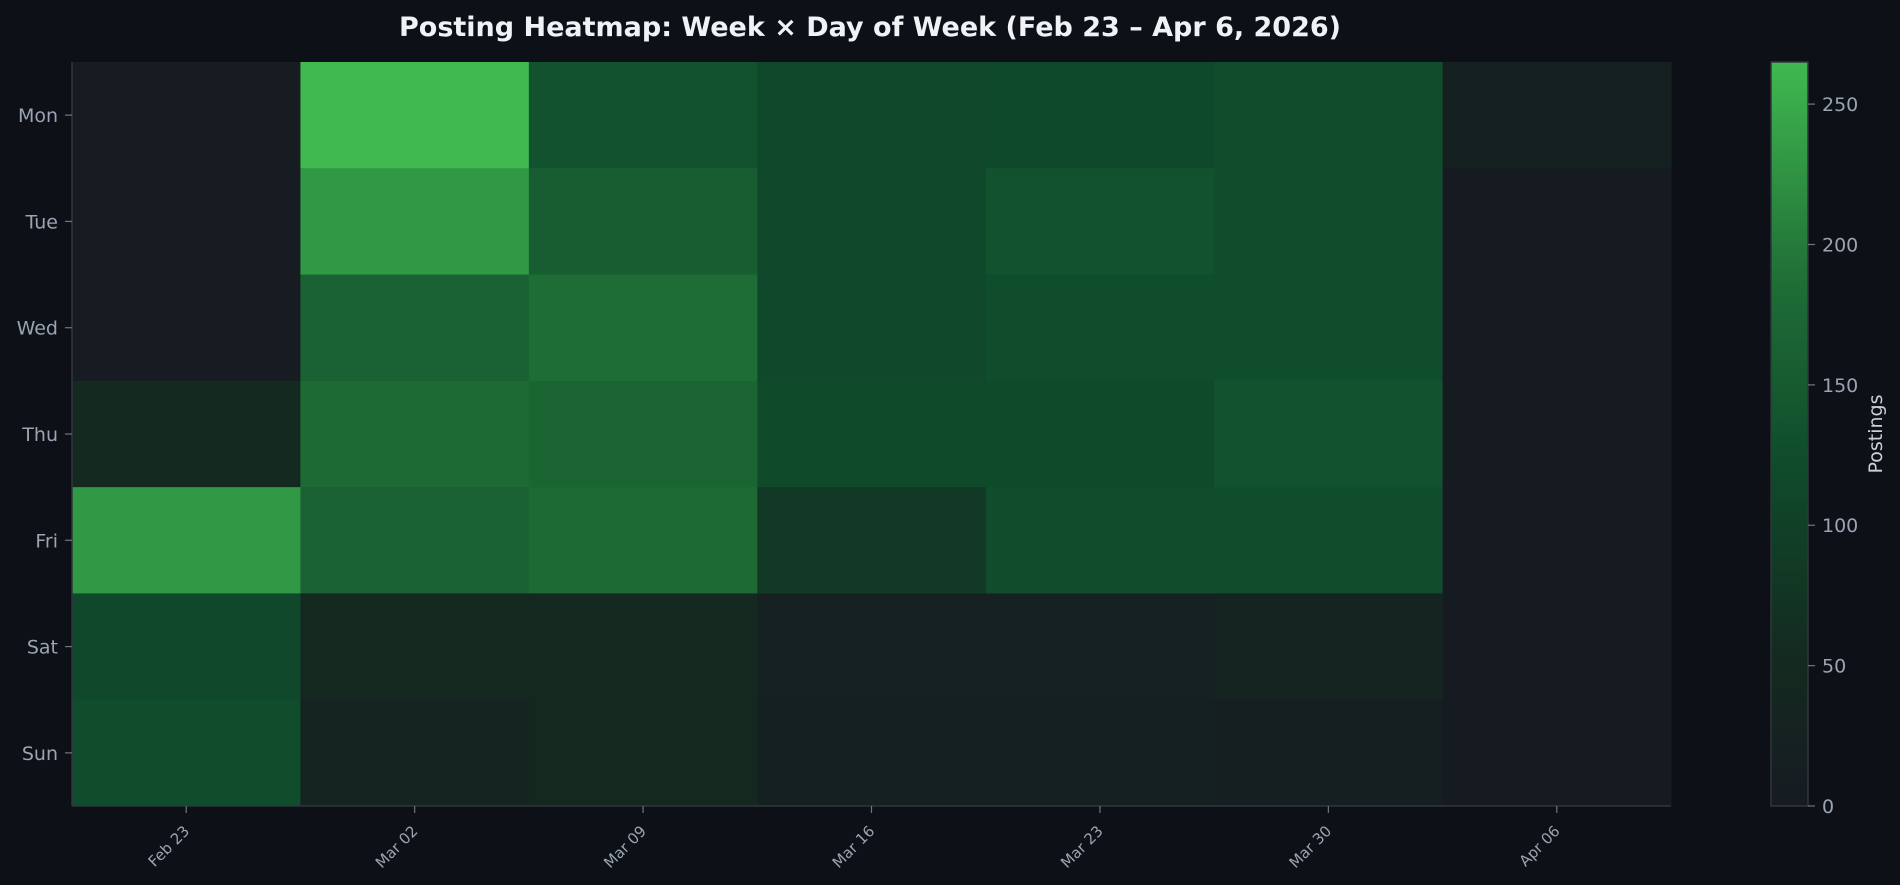  Describe the element at coordinates (40, 754) in the screenshot. I see `y-tick-label: Sun` at that location.